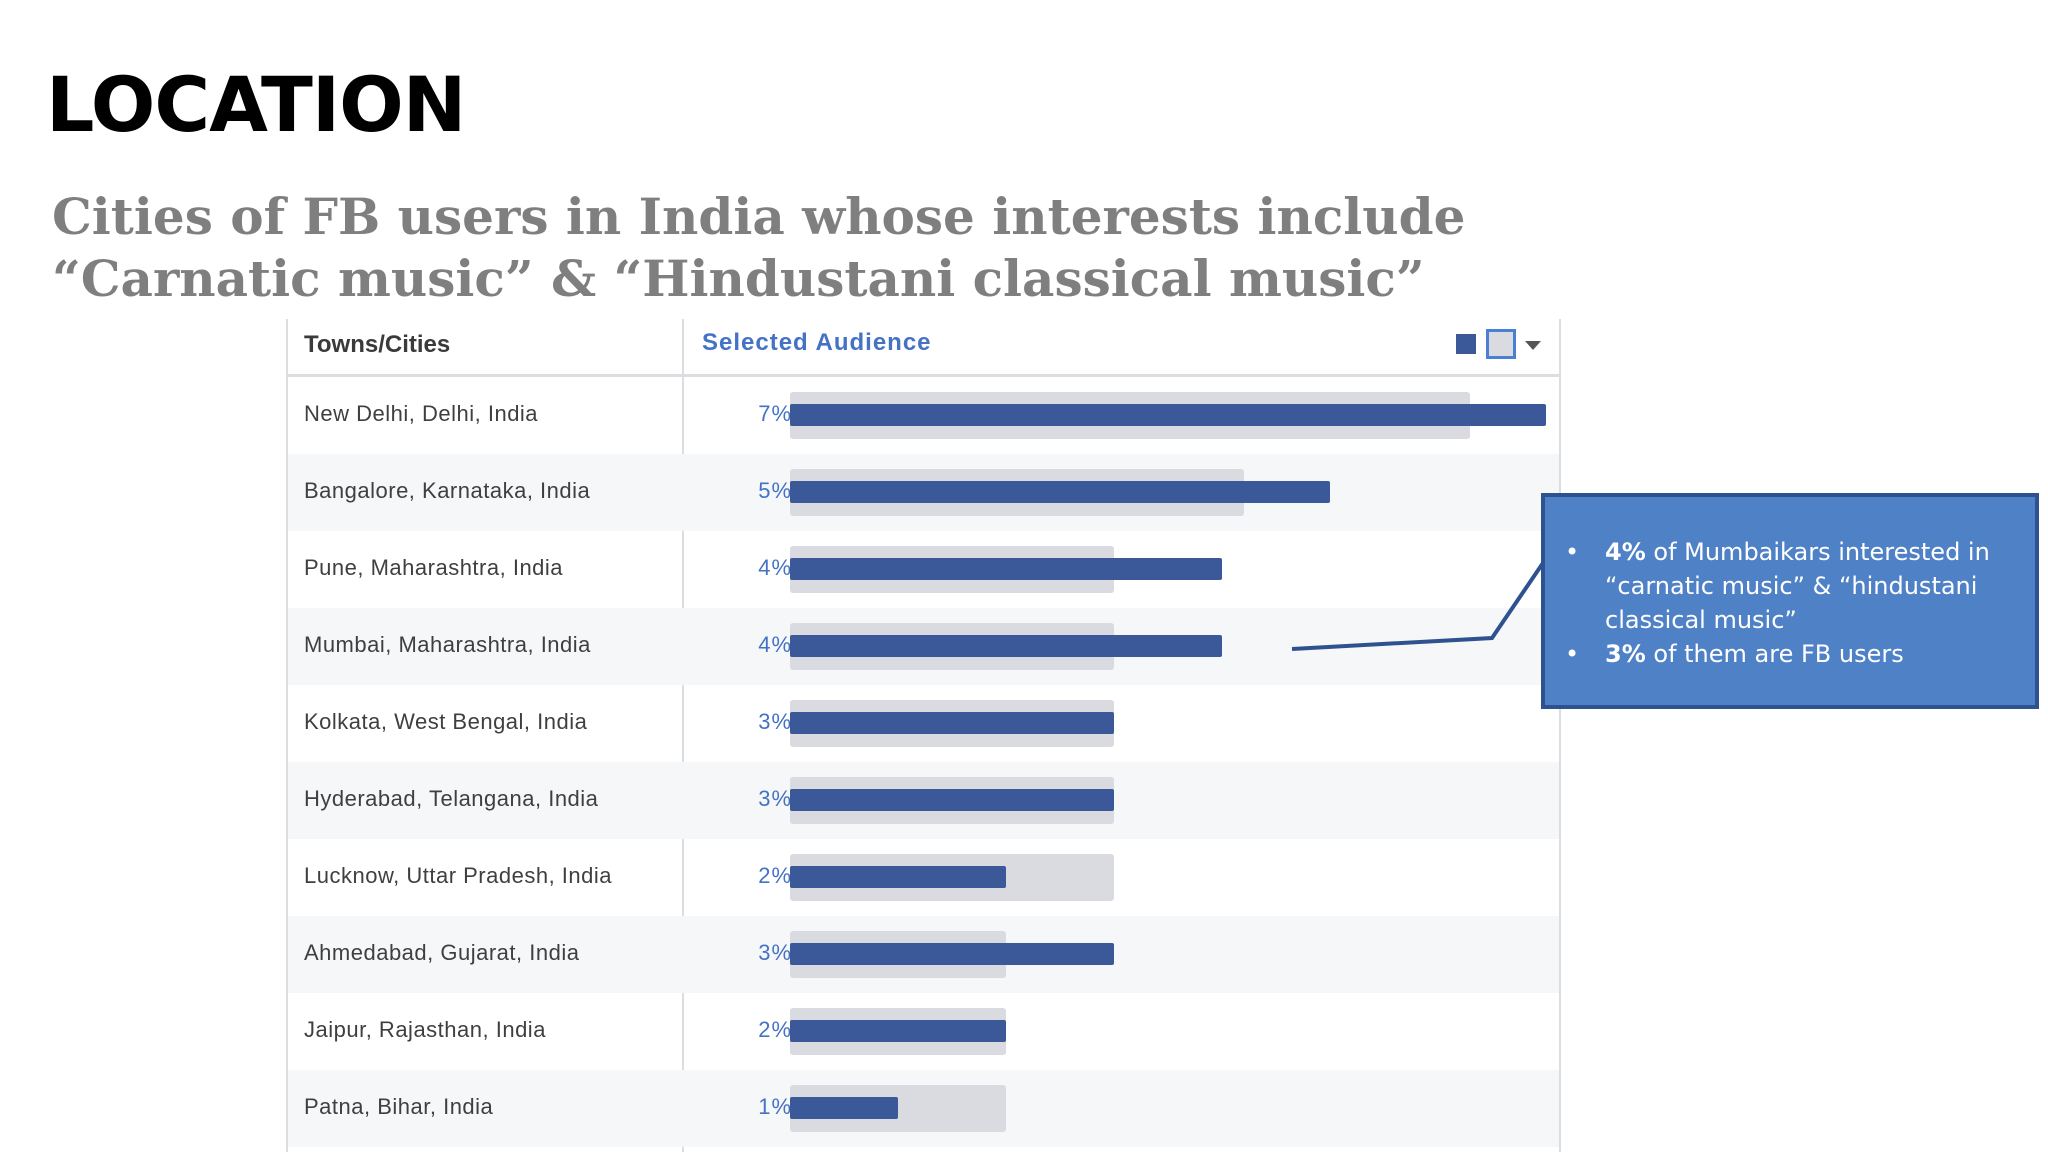  I want to click on row-percent-label: 5%, so click(775, 490).